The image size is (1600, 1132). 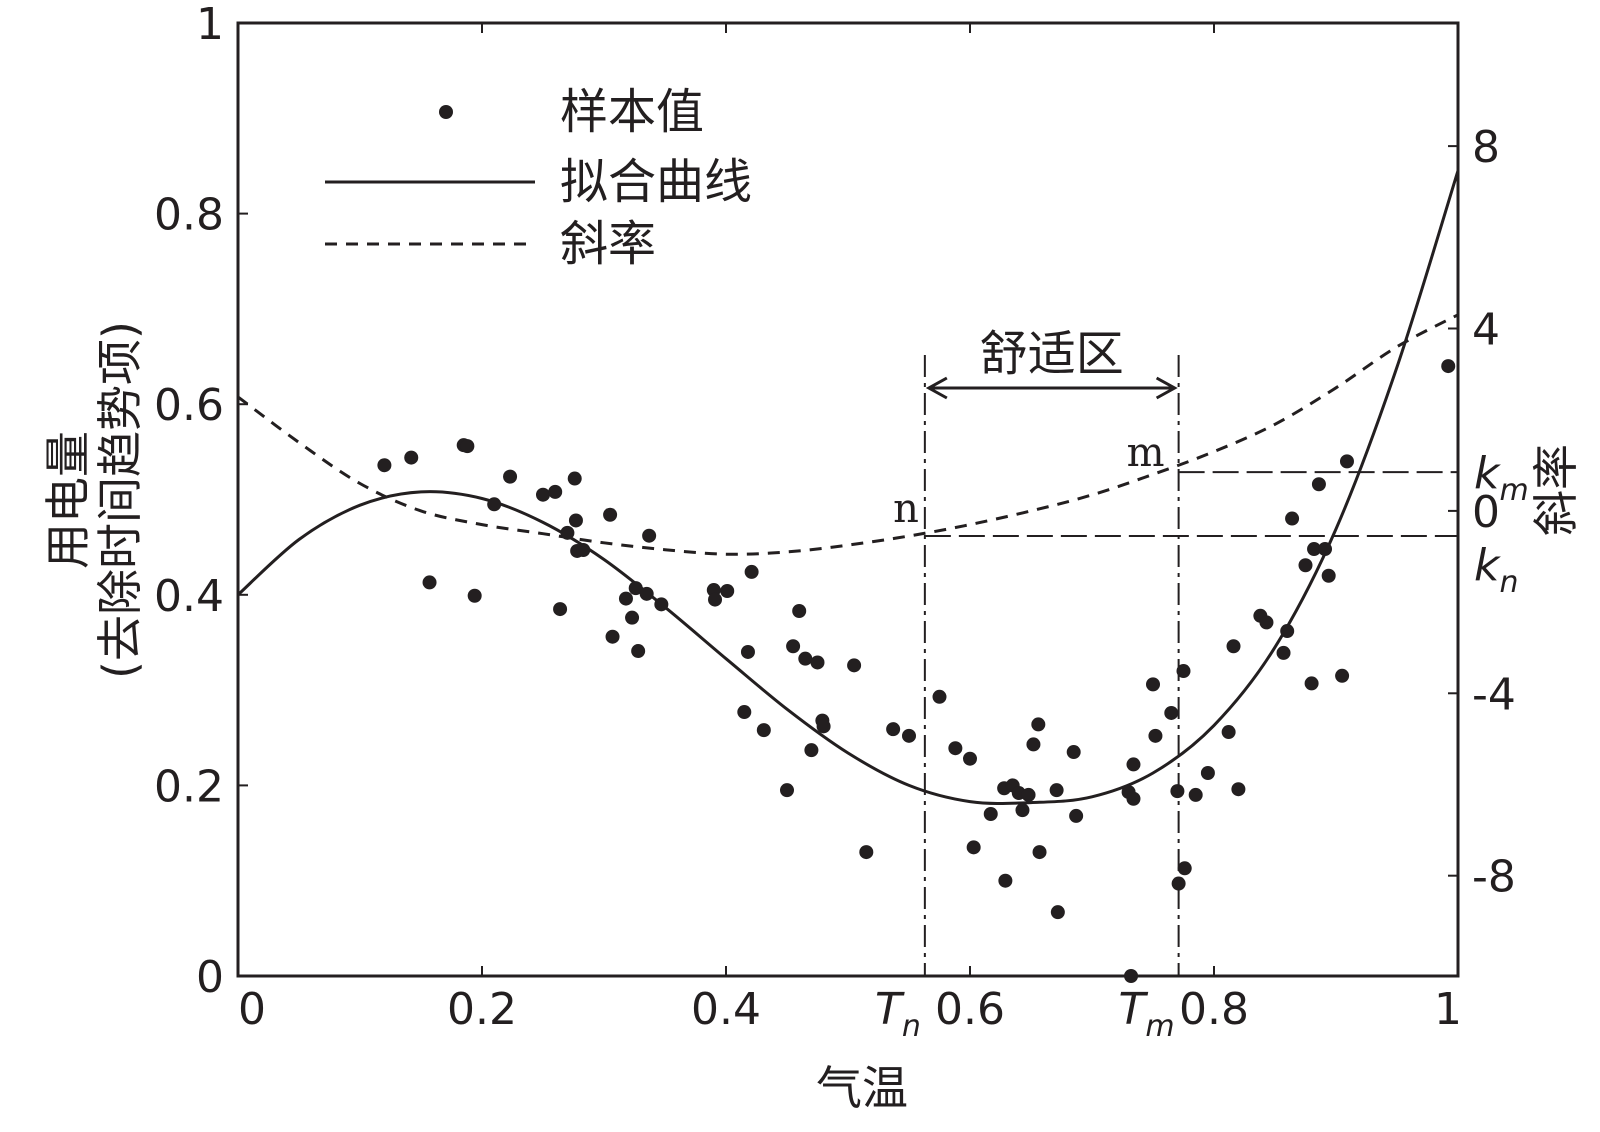 I want to click on y2-tick-label: 0, so click(x=1486, y=512).